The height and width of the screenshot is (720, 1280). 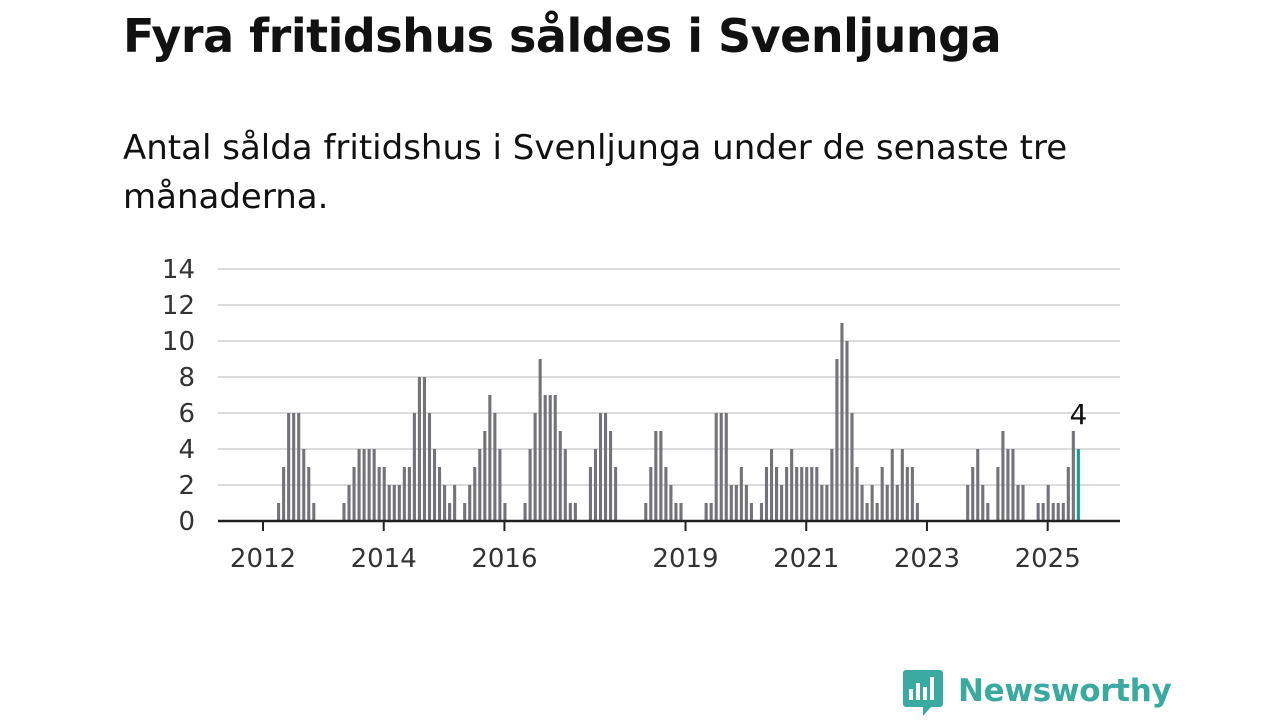 What do you see at coordinates (384, 559) in the screenshot?
I see `x-tick-label: 2014` at bounding box center [384, 559].